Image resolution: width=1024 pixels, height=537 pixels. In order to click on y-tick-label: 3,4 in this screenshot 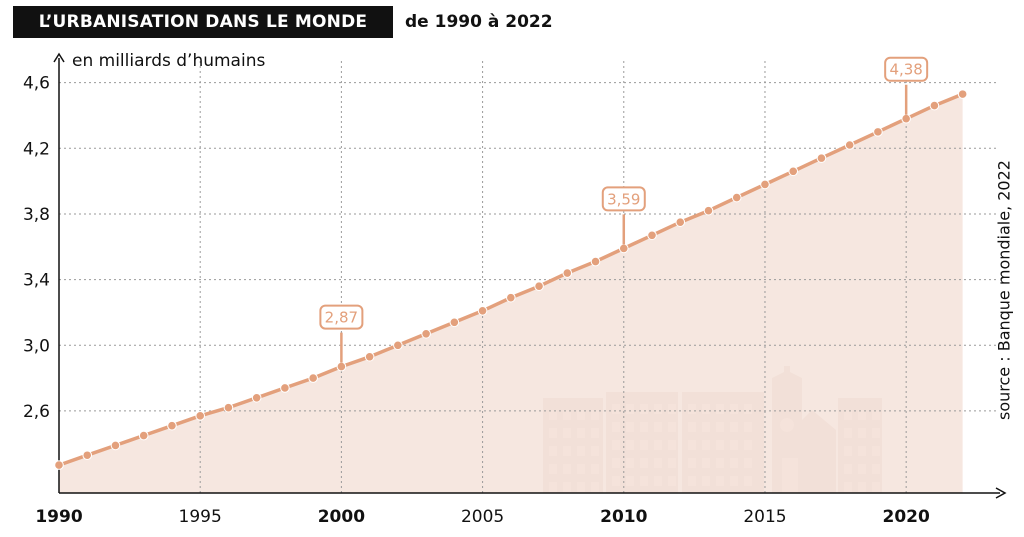, I will do `click(36, 281)`.